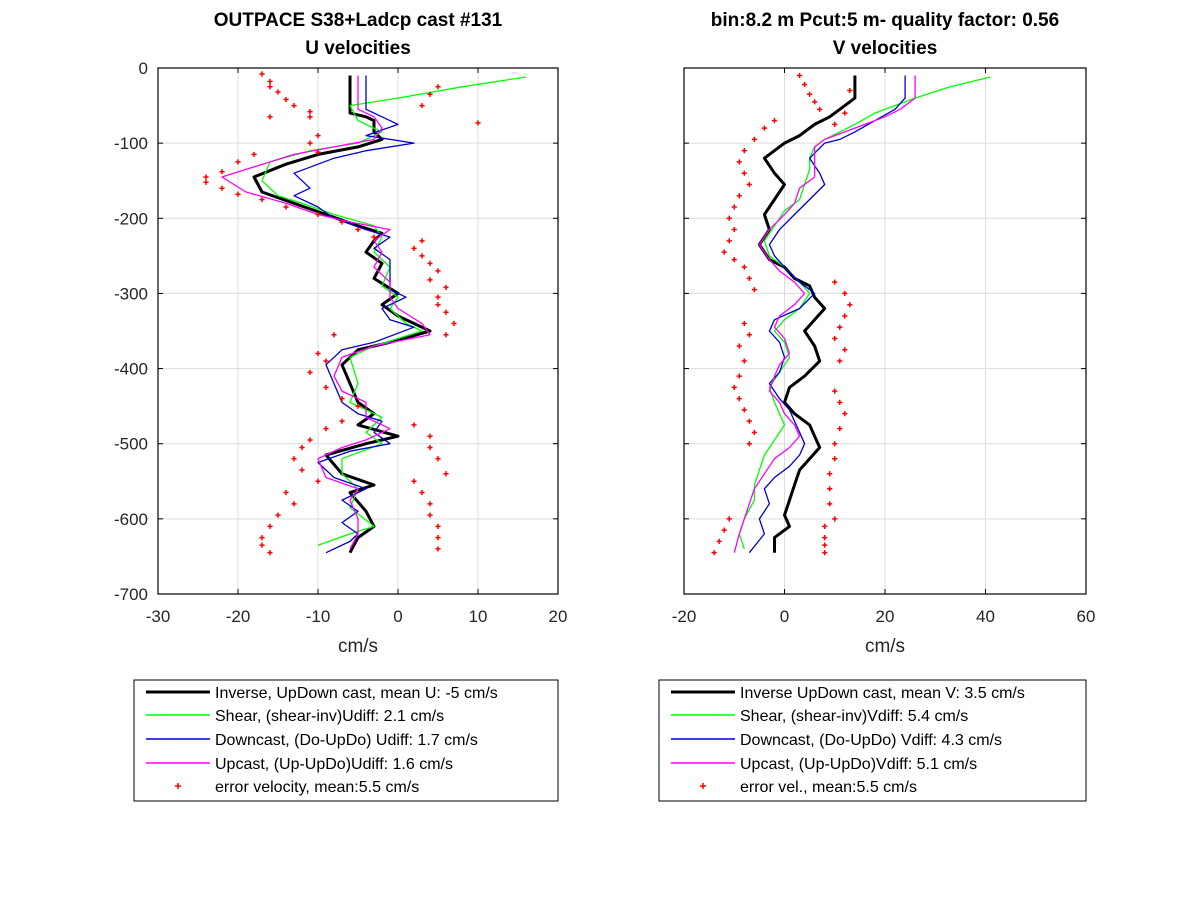 This screenshot has width=1200, height=900. I want to click on y-tick-label: -700, so click(131, 594).